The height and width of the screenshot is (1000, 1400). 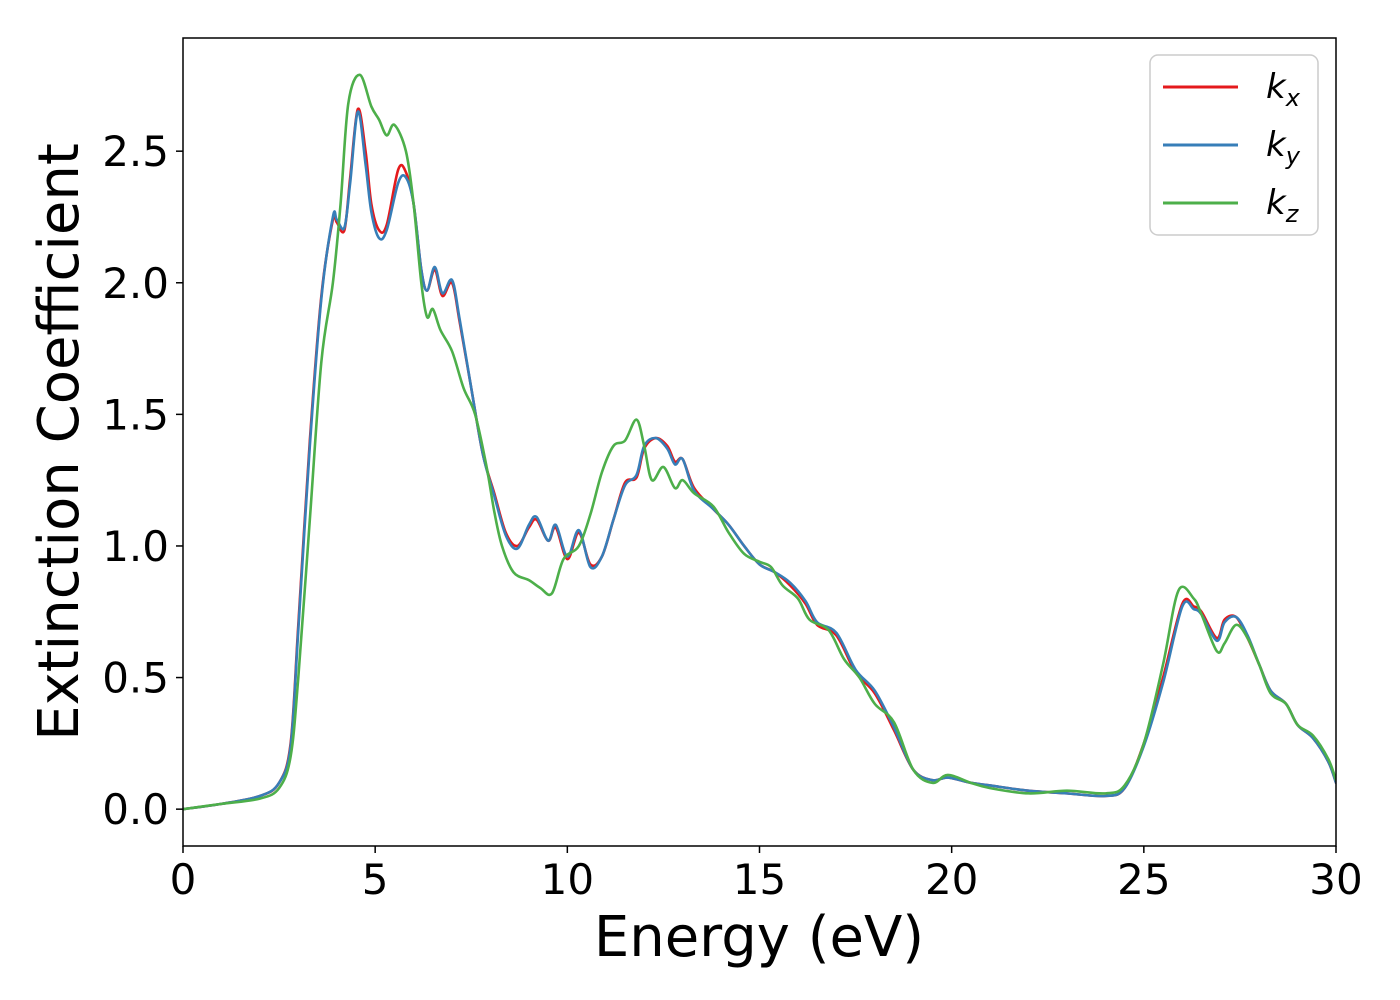 I want to click on legend-label-z: kz, so click(x=1283, y=205).